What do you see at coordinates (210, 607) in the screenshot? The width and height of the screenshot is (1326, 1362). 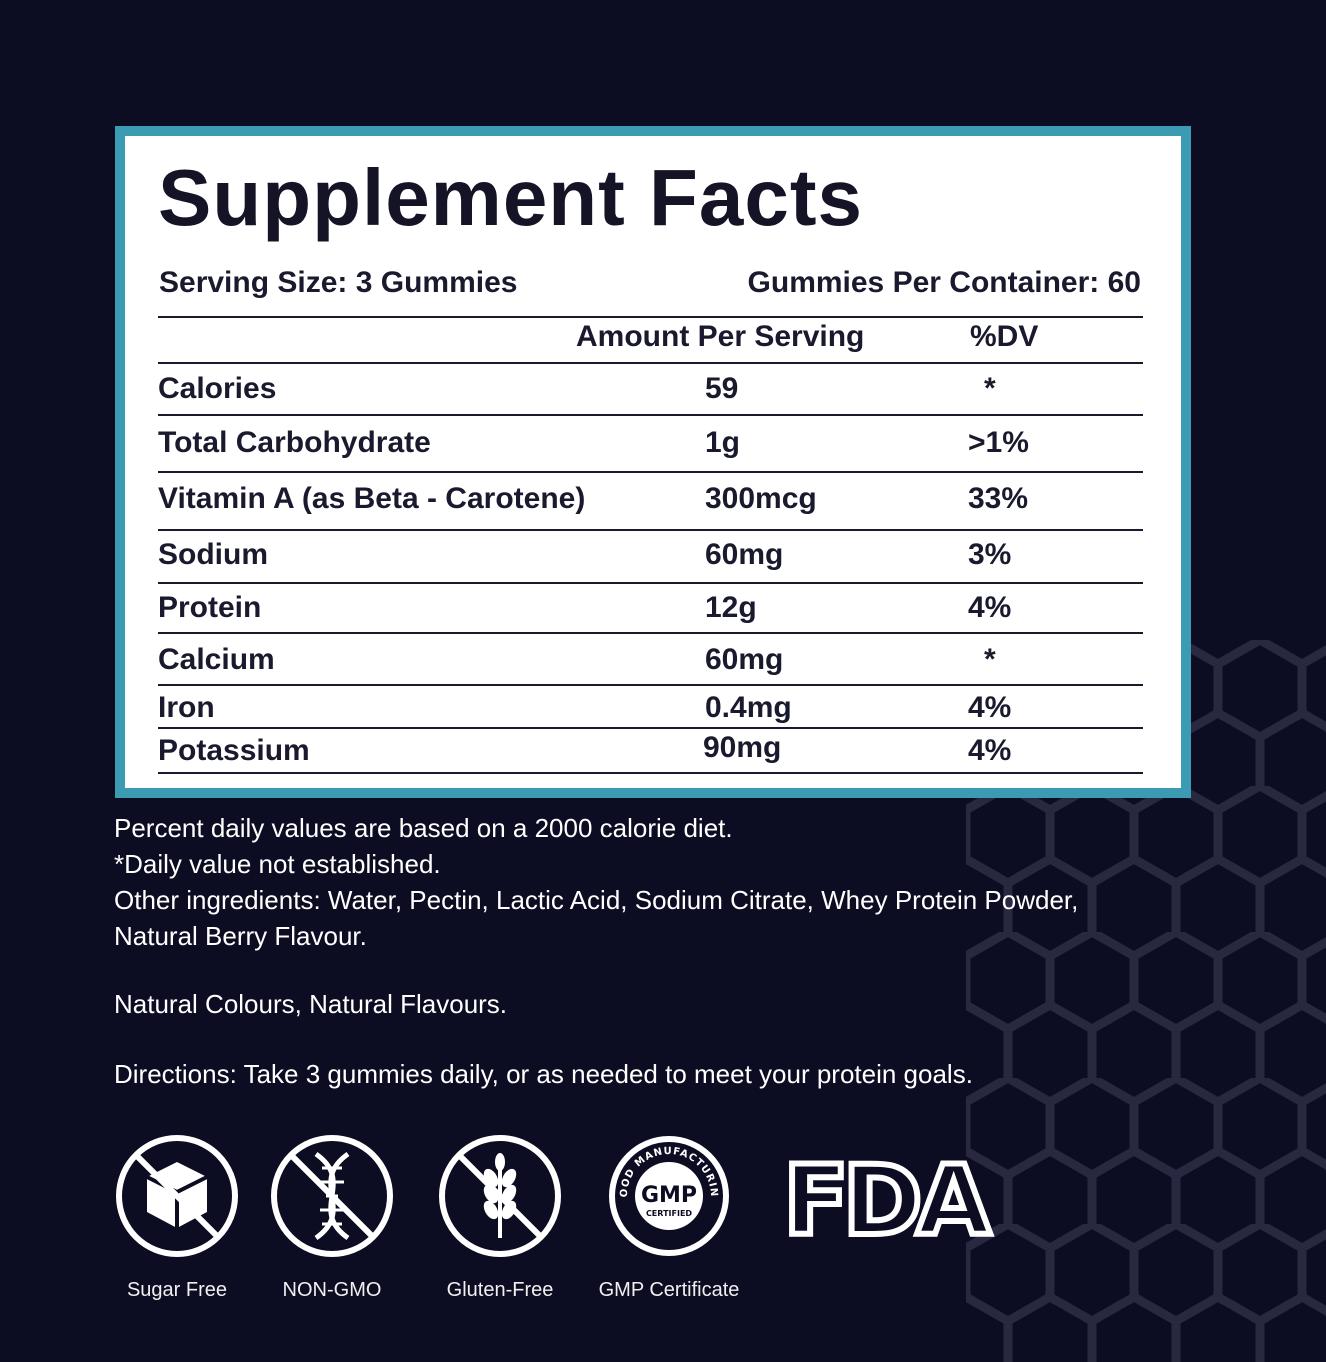 I see `nutrient-name: Protein` at bounding box center [210, 607].